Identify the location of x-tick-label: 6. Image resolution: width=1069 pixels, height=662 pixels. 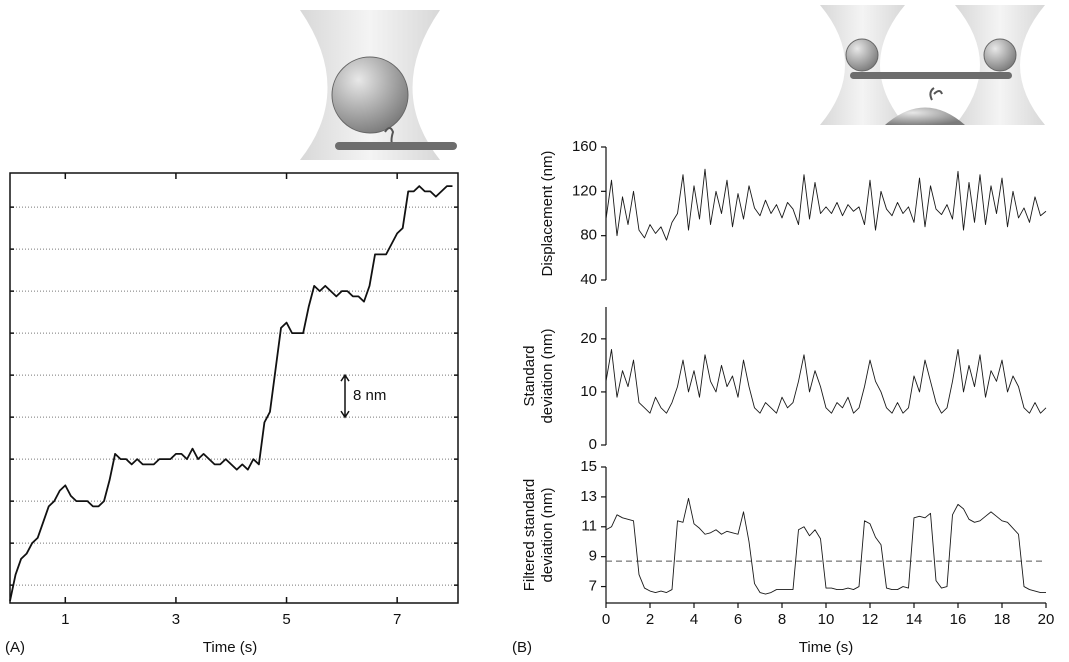
(738, 619).